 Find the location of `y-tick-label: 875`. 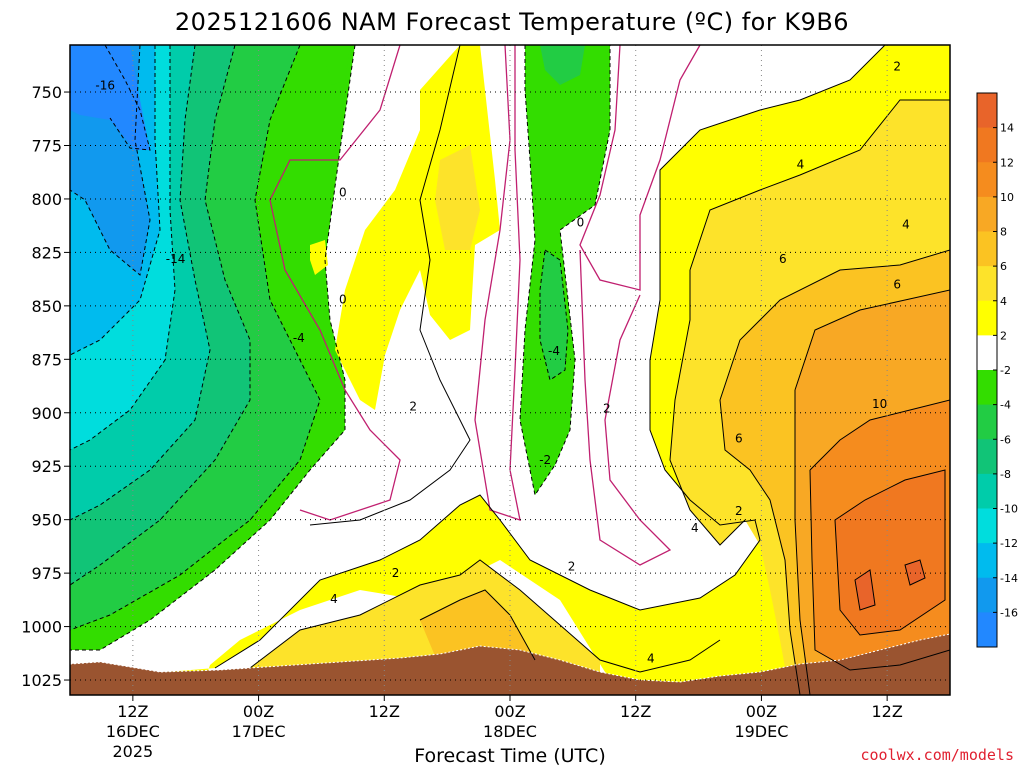

y-tick-label: 875 is located at coordinates (46, 359).